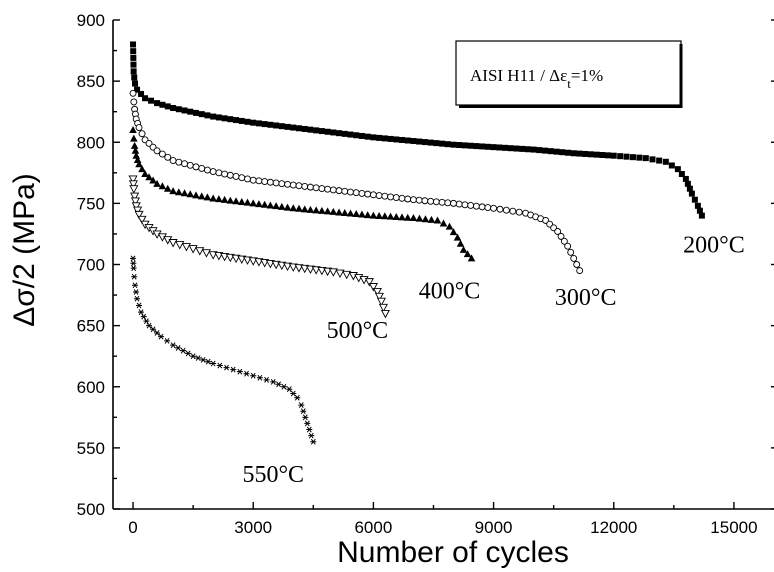 The width and height of the screenshot is (774, 572). Describe the element at coordinates (273, 475) in the screenshot. I see `series-label: 550°C` at that location.